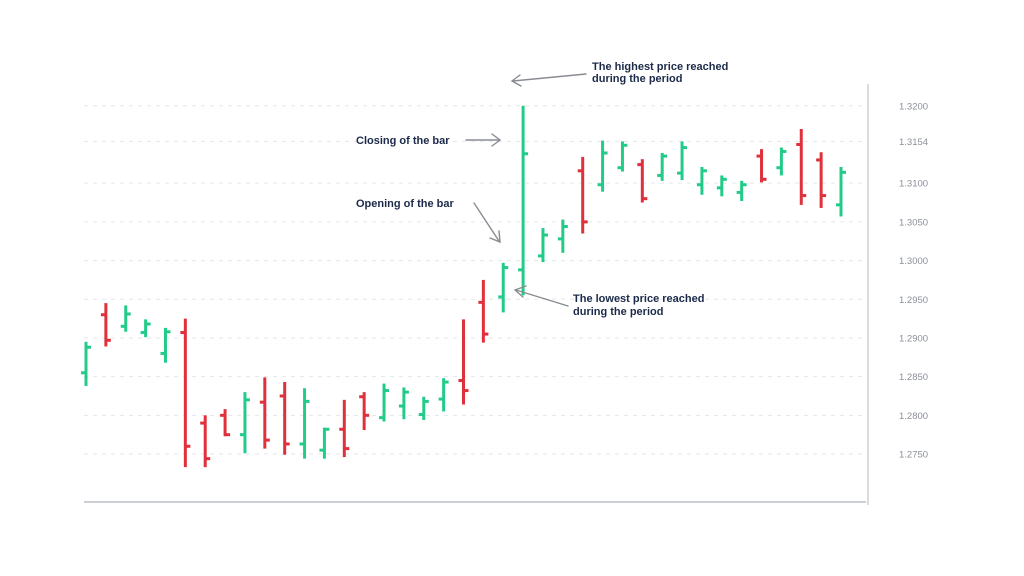 Image resolution: width=1024 pixels, height=576 pixels. I want to click on annotation-high-line1: The highest price reached, so click(660, 67).